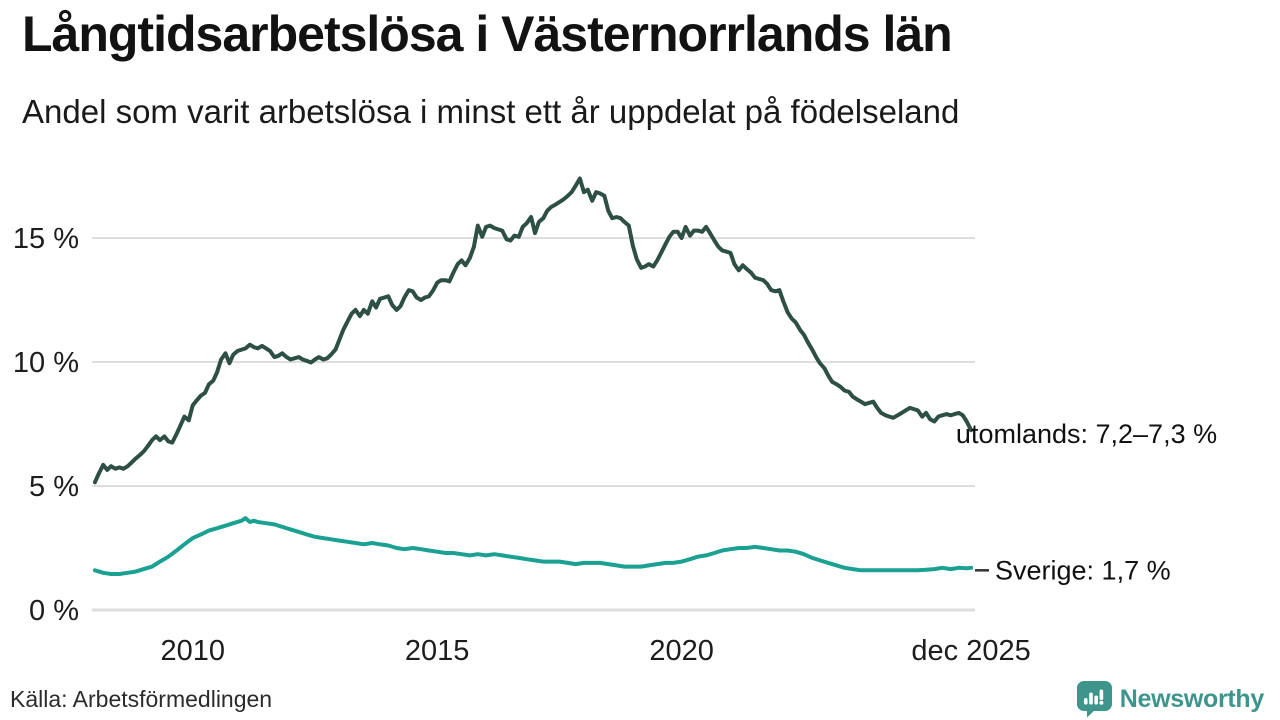 Image resolution: width=1280 pixels, height=720 pixels. I want to click on x-tick-label: 2020, so click(681, 651).